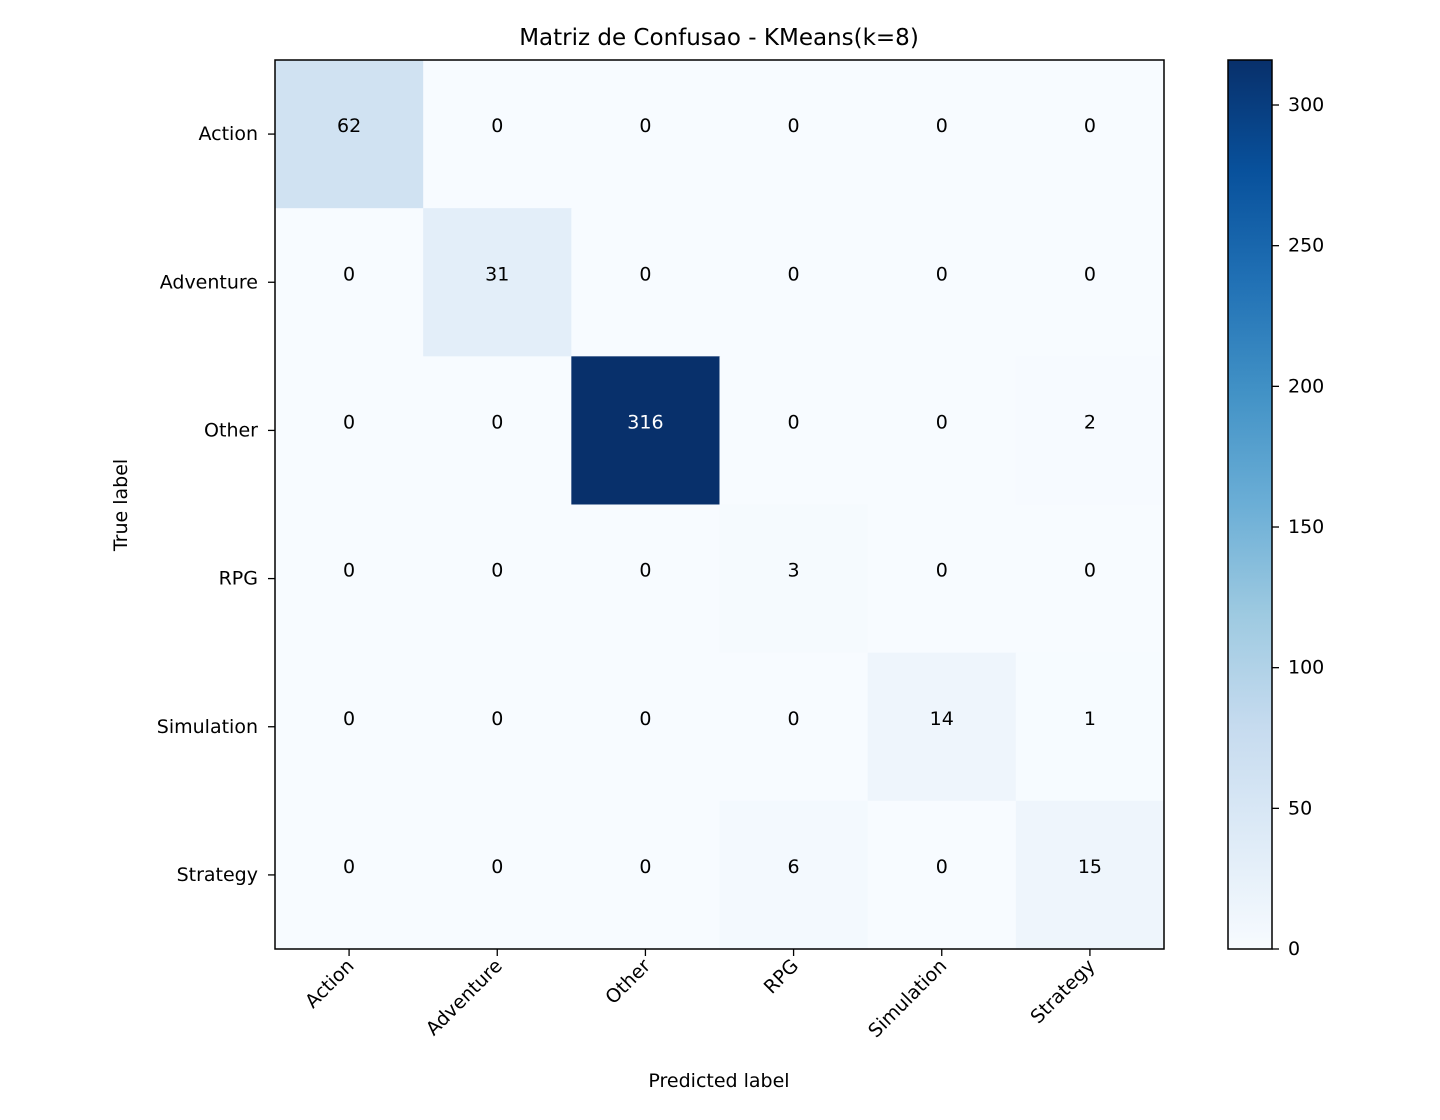  Describe the element at coordinates (1090, 719) in the screenshot. I see `cell-value-label: 1` at that location.